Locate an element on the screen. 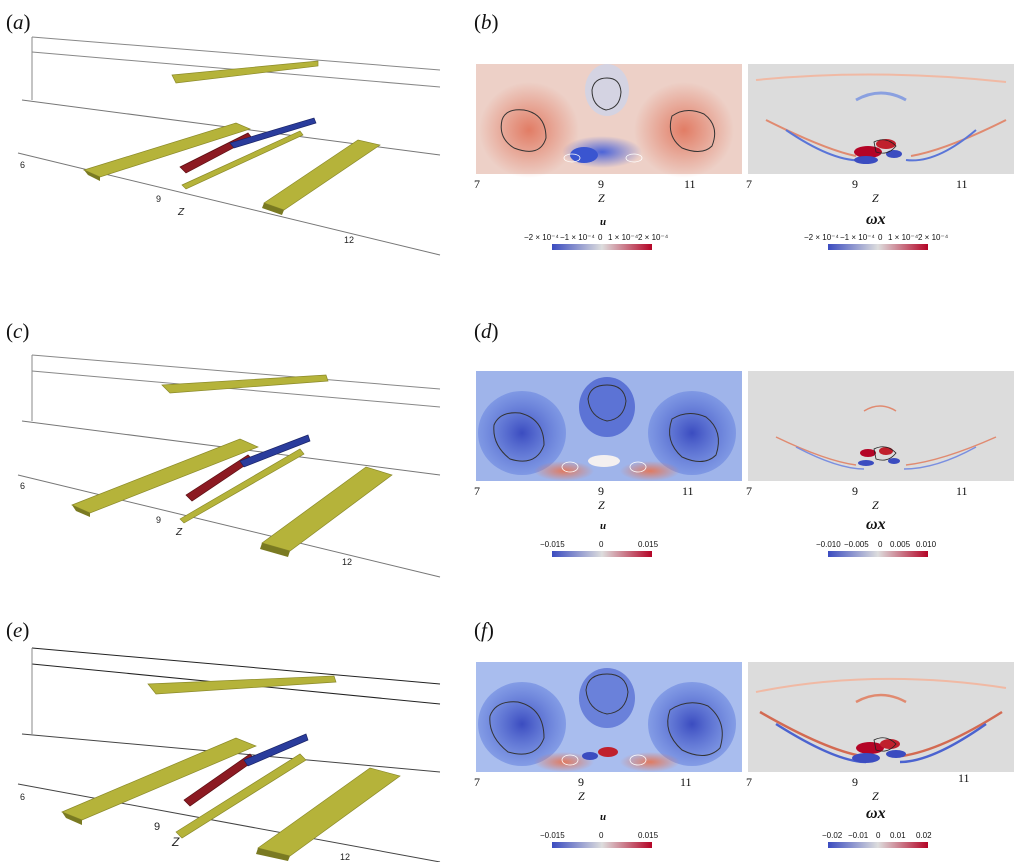 The height and width of the screenshot is (862, 1016). cbar-tick-f-right-3: 0.01 is located at coordinates (898, 835).